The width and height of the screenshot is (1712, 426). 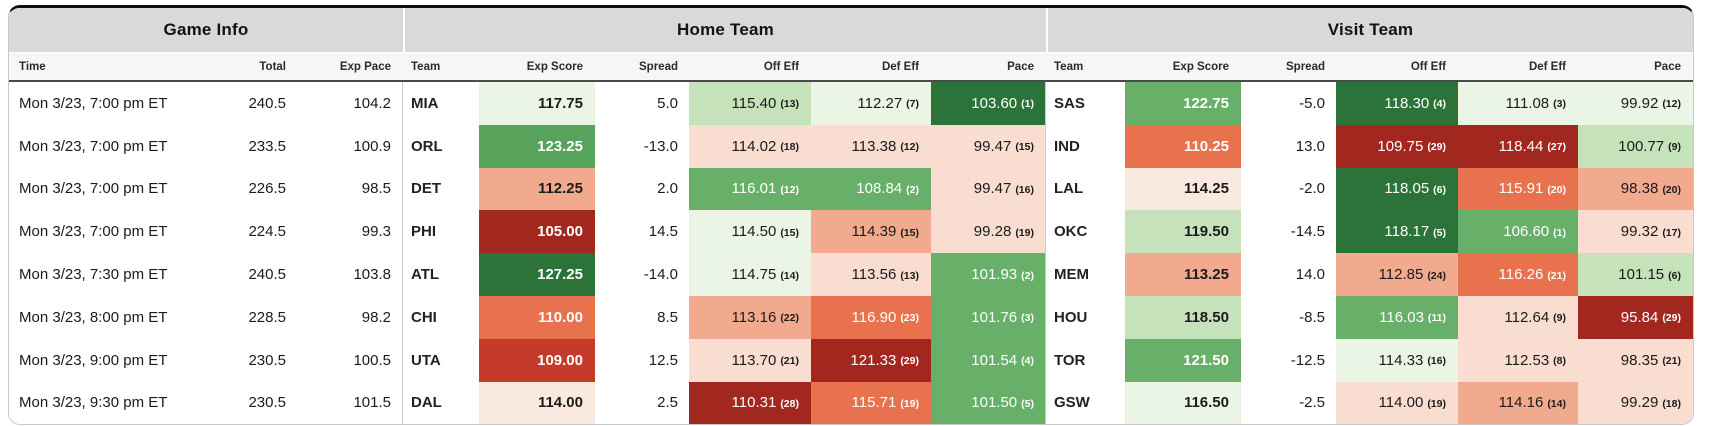 What do you see at coordinates (93, 403) in the screenshot?
I see `game-time: Mon 3/23, 9:30 pm ET` at bounding box center [93, 403].